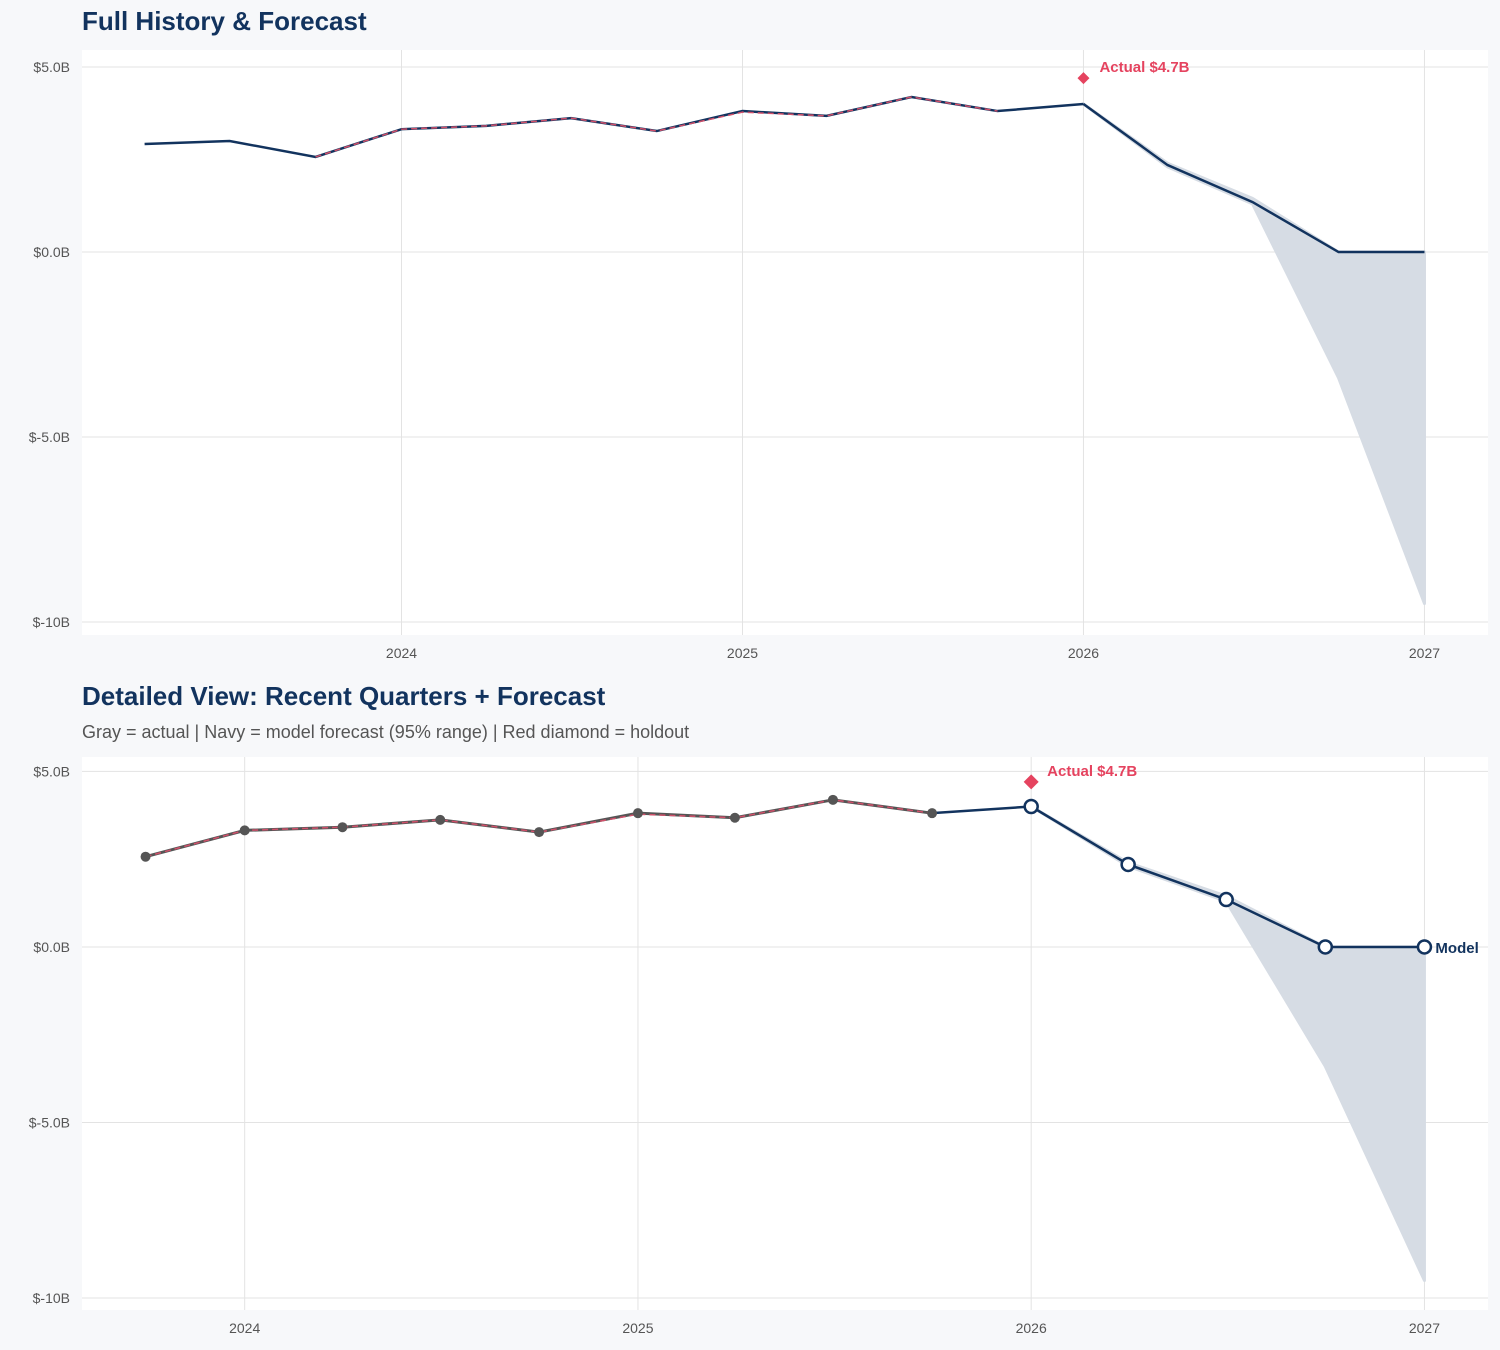 The height and width of the screenshot is (1350, 1500). I want to click on fitted-dashed-line, so click(539, 828).